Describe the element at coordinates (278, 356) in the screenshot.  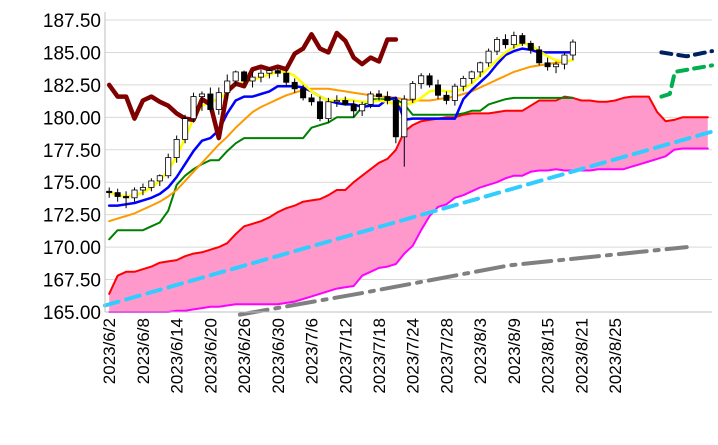
I see `x-tick-label: 2023/6/30` at that location.